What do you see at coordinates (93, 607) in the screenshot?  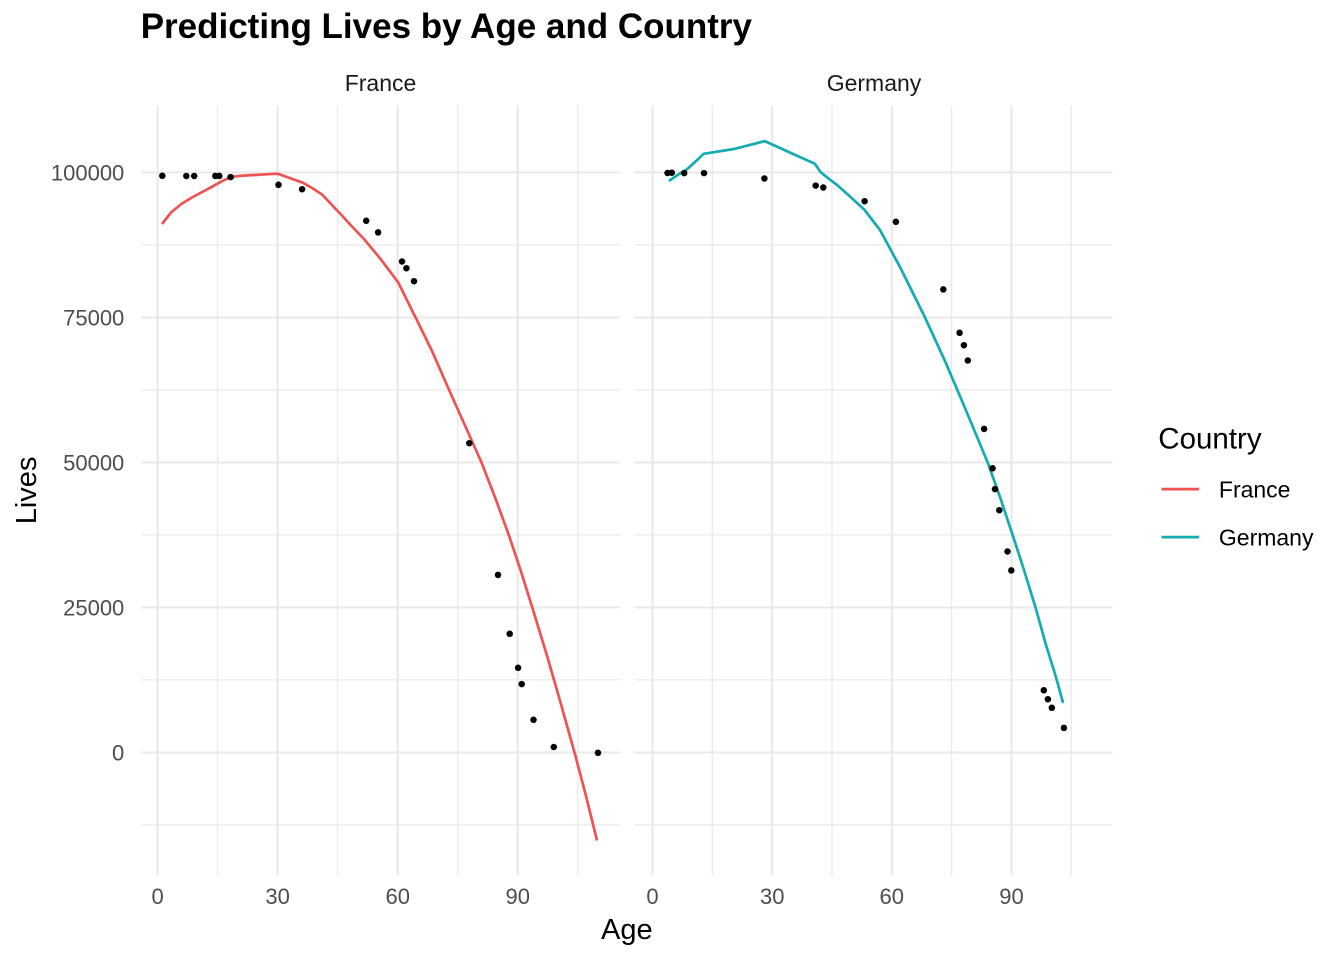 I see `svg-text: 25000` at bounding box center [93, 607].